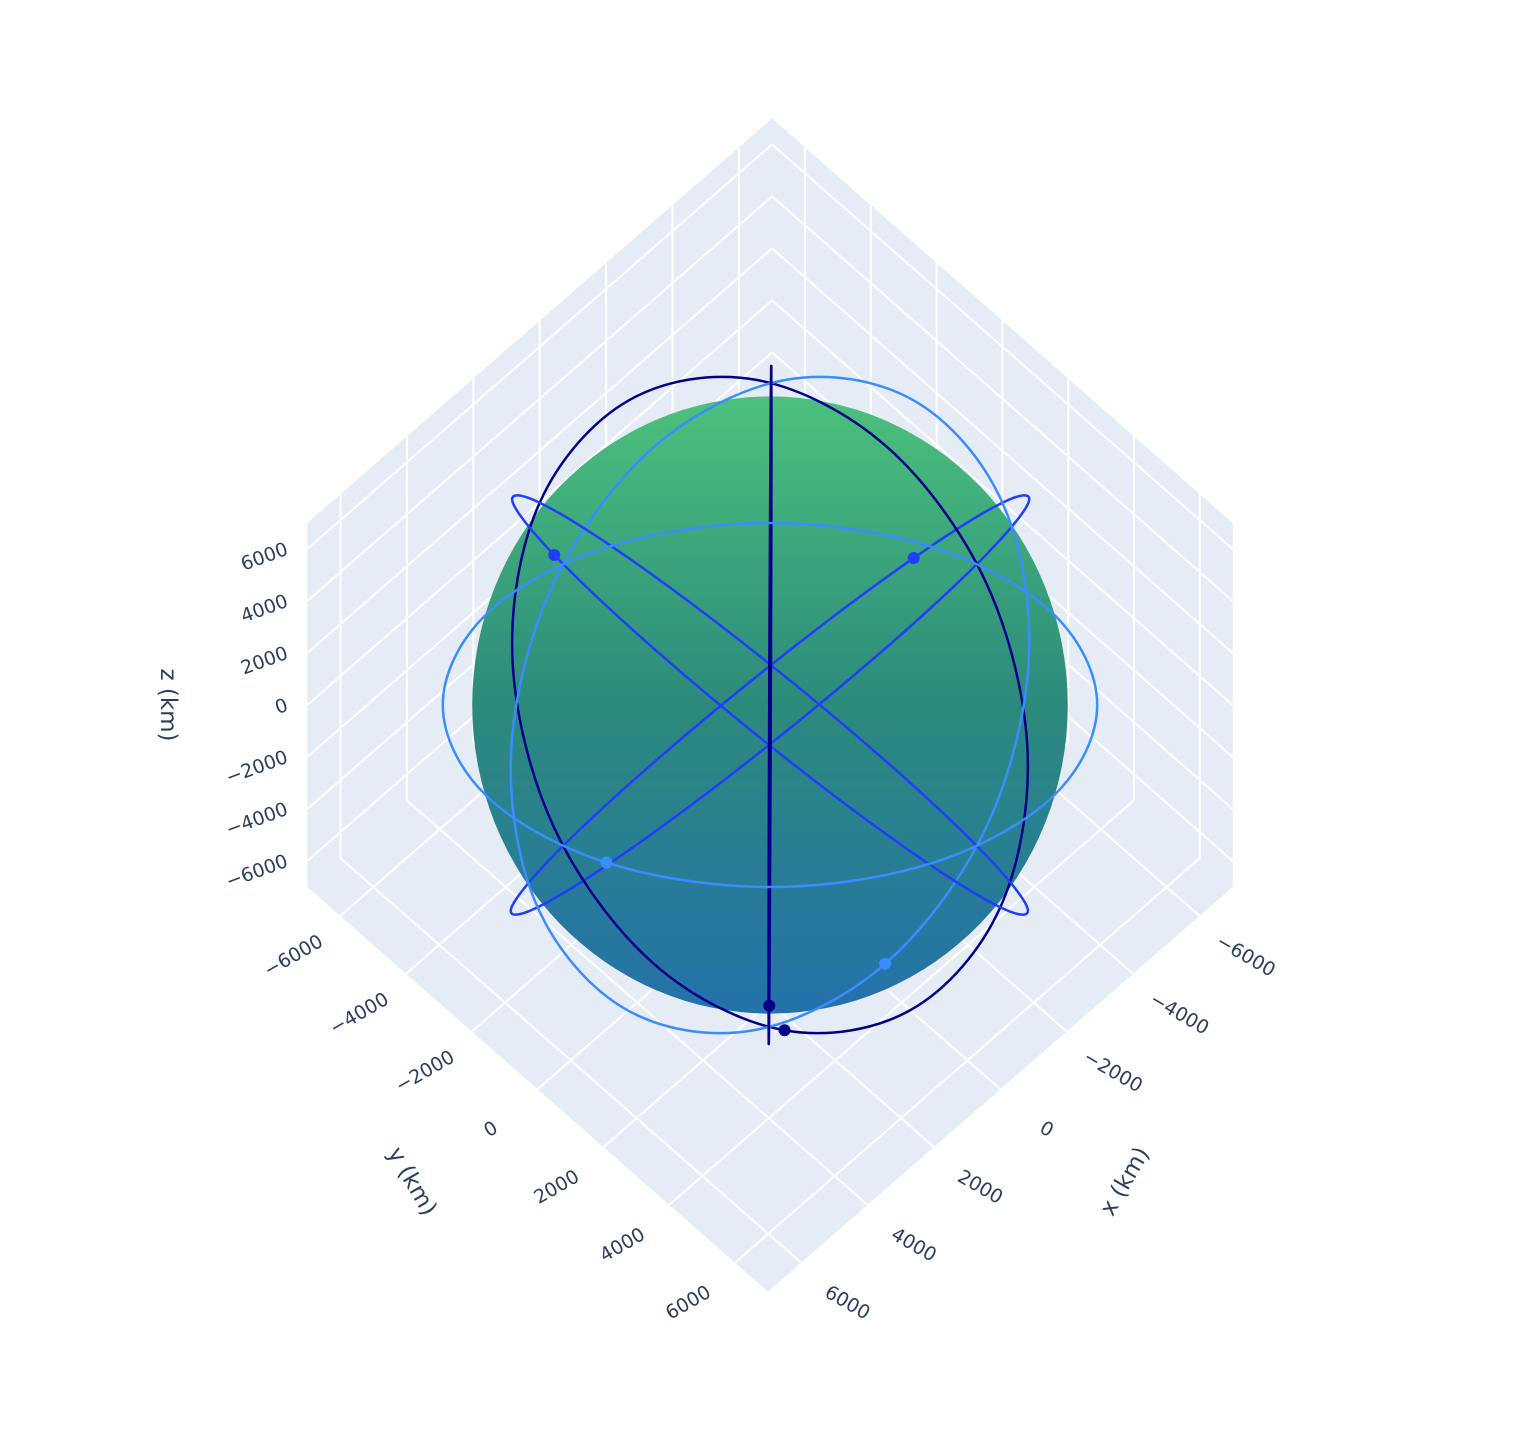 This screenshot has height=1446, width=1515. Describe the element at coordinates (359, 1013) in the screenshot. I see `y-tick-label: −4000` at that location.